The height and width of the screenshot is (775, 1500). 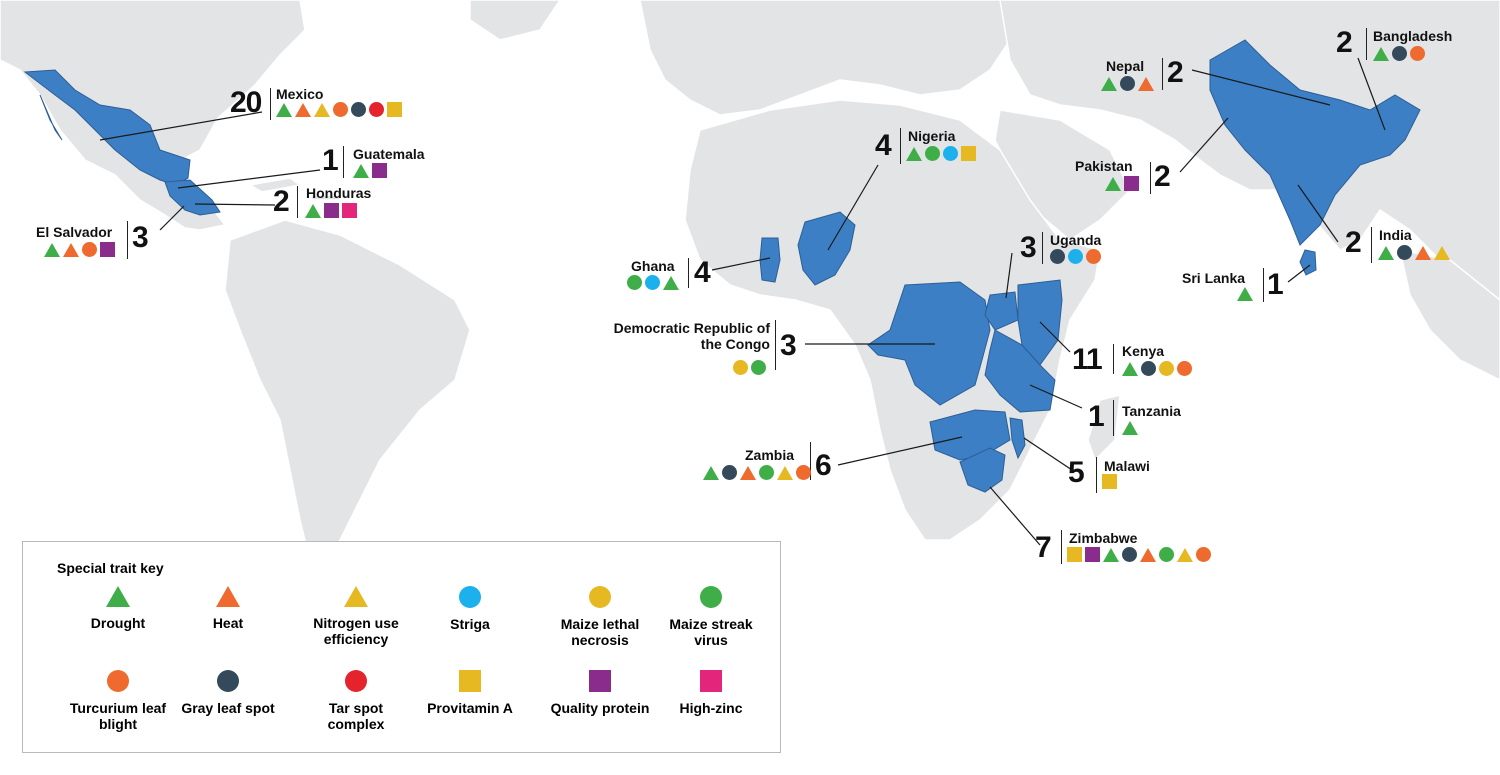 What do you see at coordinates (470, 693) in the screenshot?
I see `key-item-provitamin-a: Provitamin A` at bounding box center [470, 693].